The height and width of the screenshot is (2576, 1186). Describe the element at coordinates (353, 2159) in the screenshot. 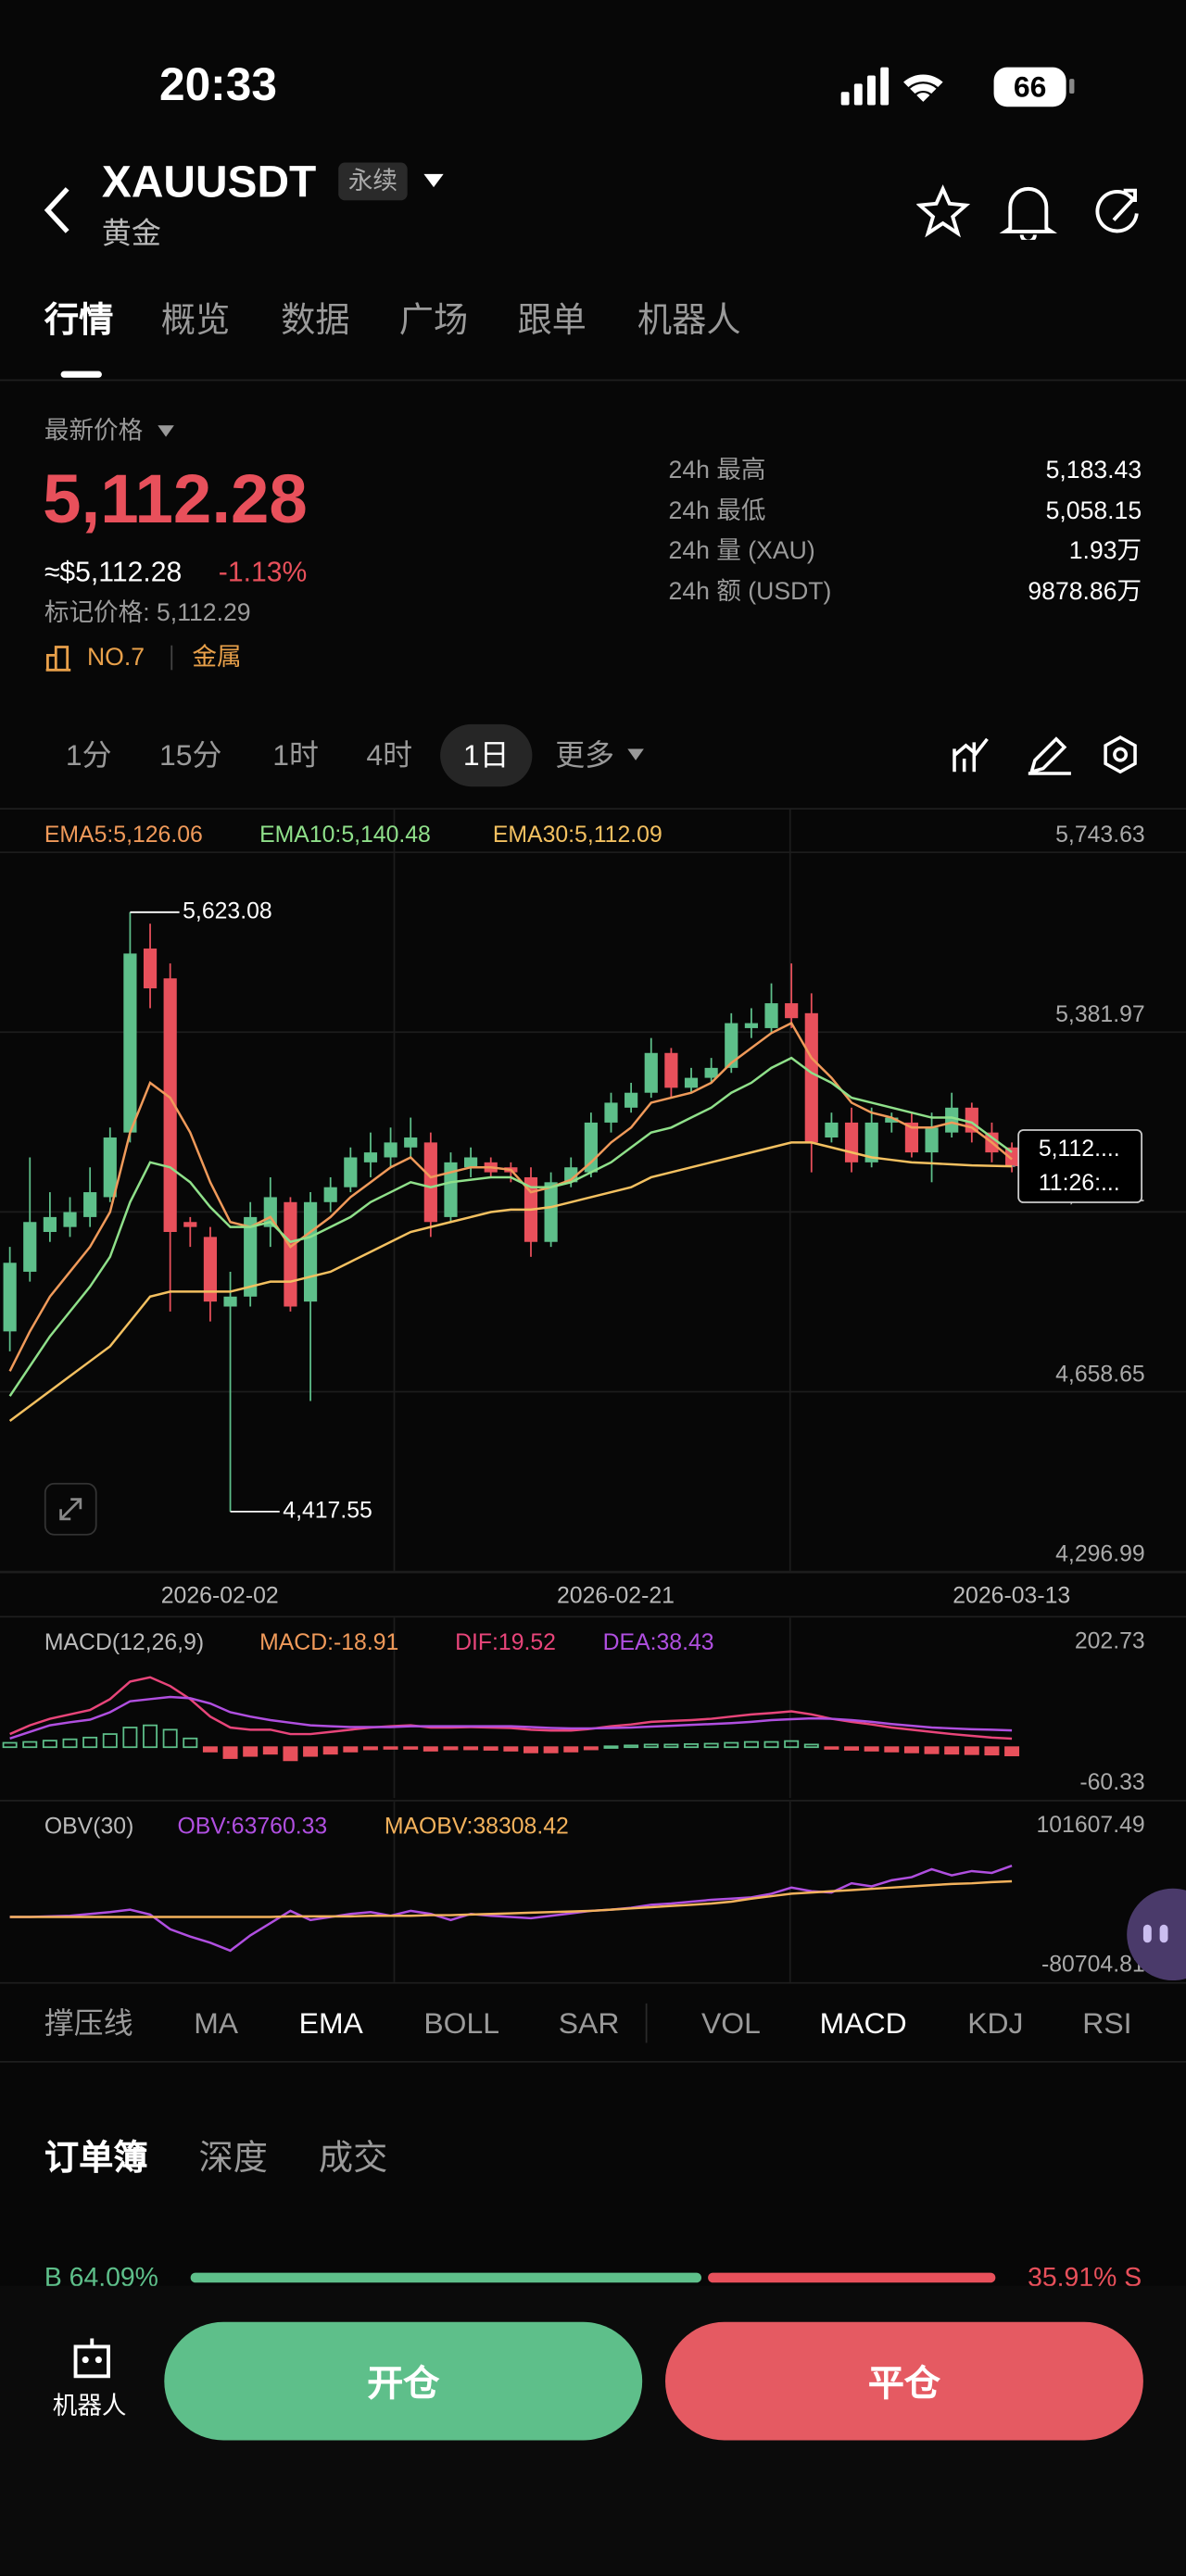

I see `orderbook-tab: 成交` at that location.